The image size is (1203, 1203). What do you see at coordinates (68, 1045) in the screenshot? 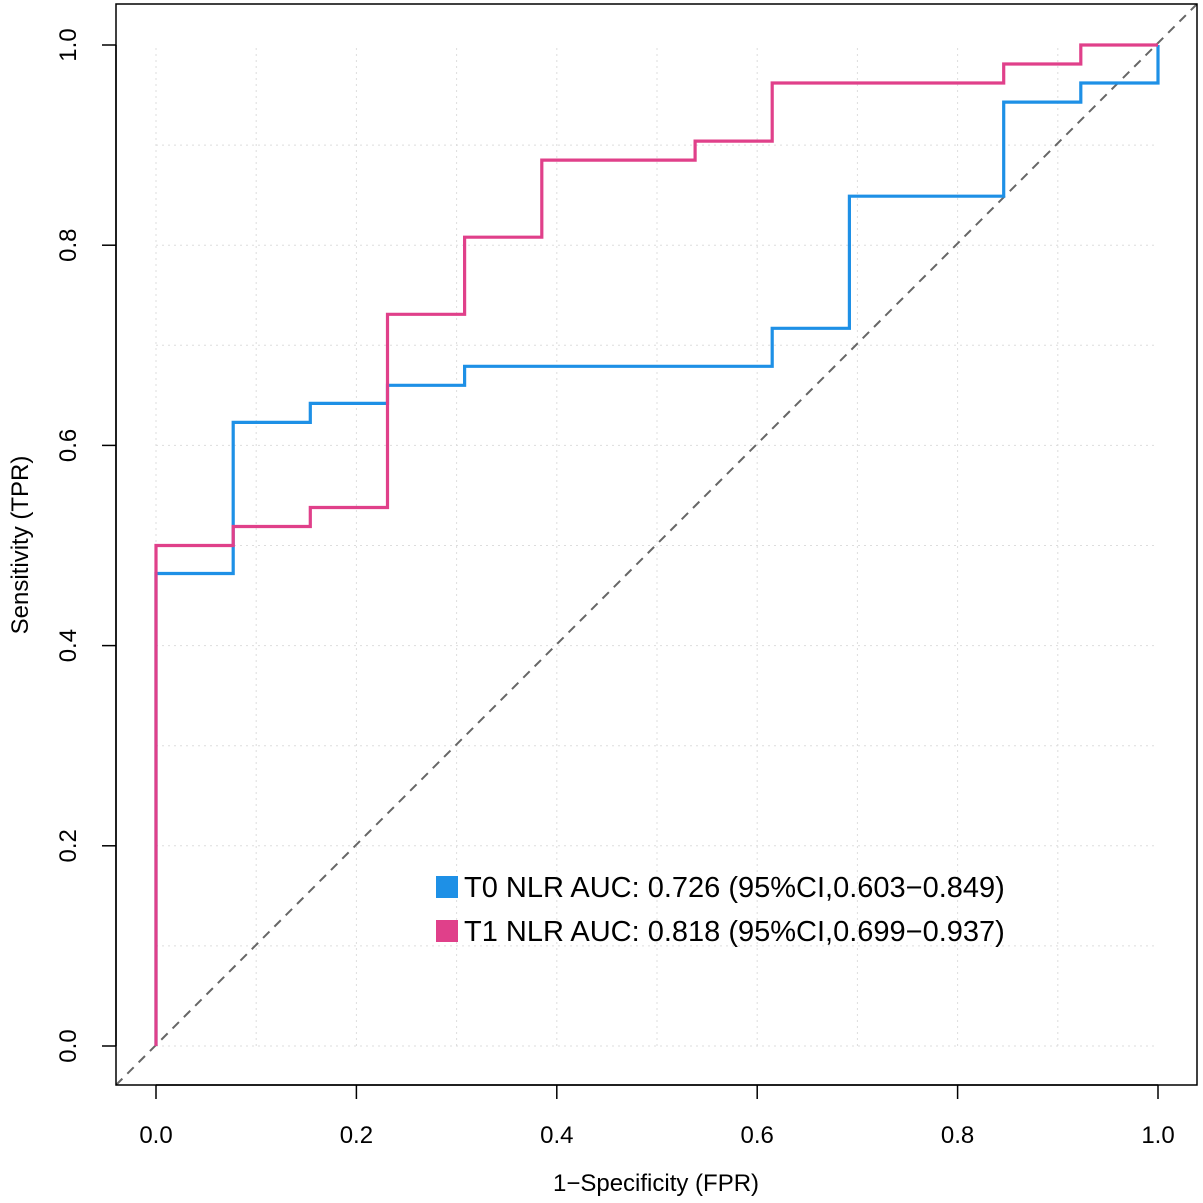
I see `y-tick-label: 0.0` at bounding box center [68, 1045].